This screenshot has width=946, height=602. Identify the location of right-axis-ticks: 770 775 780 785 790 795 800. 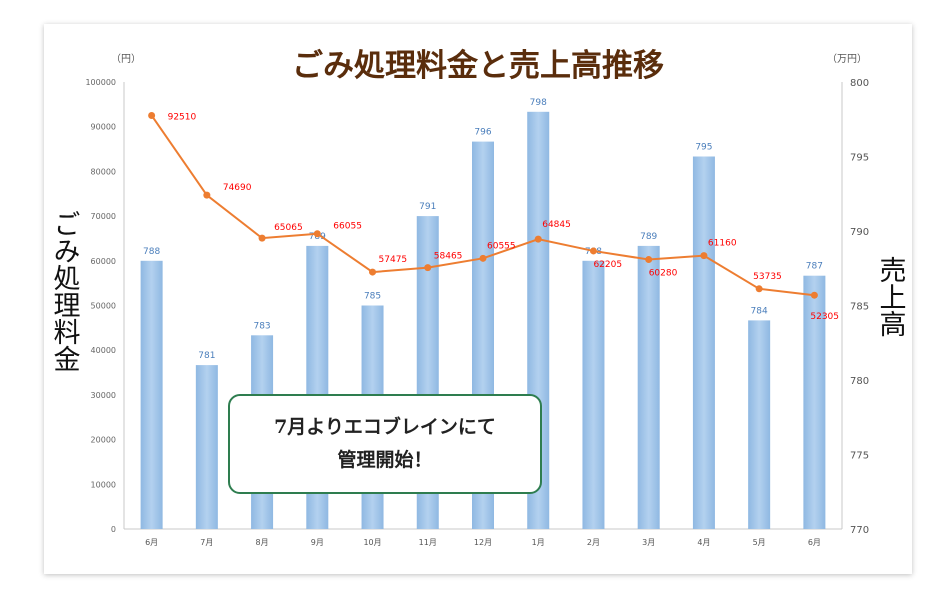
(859, 307).